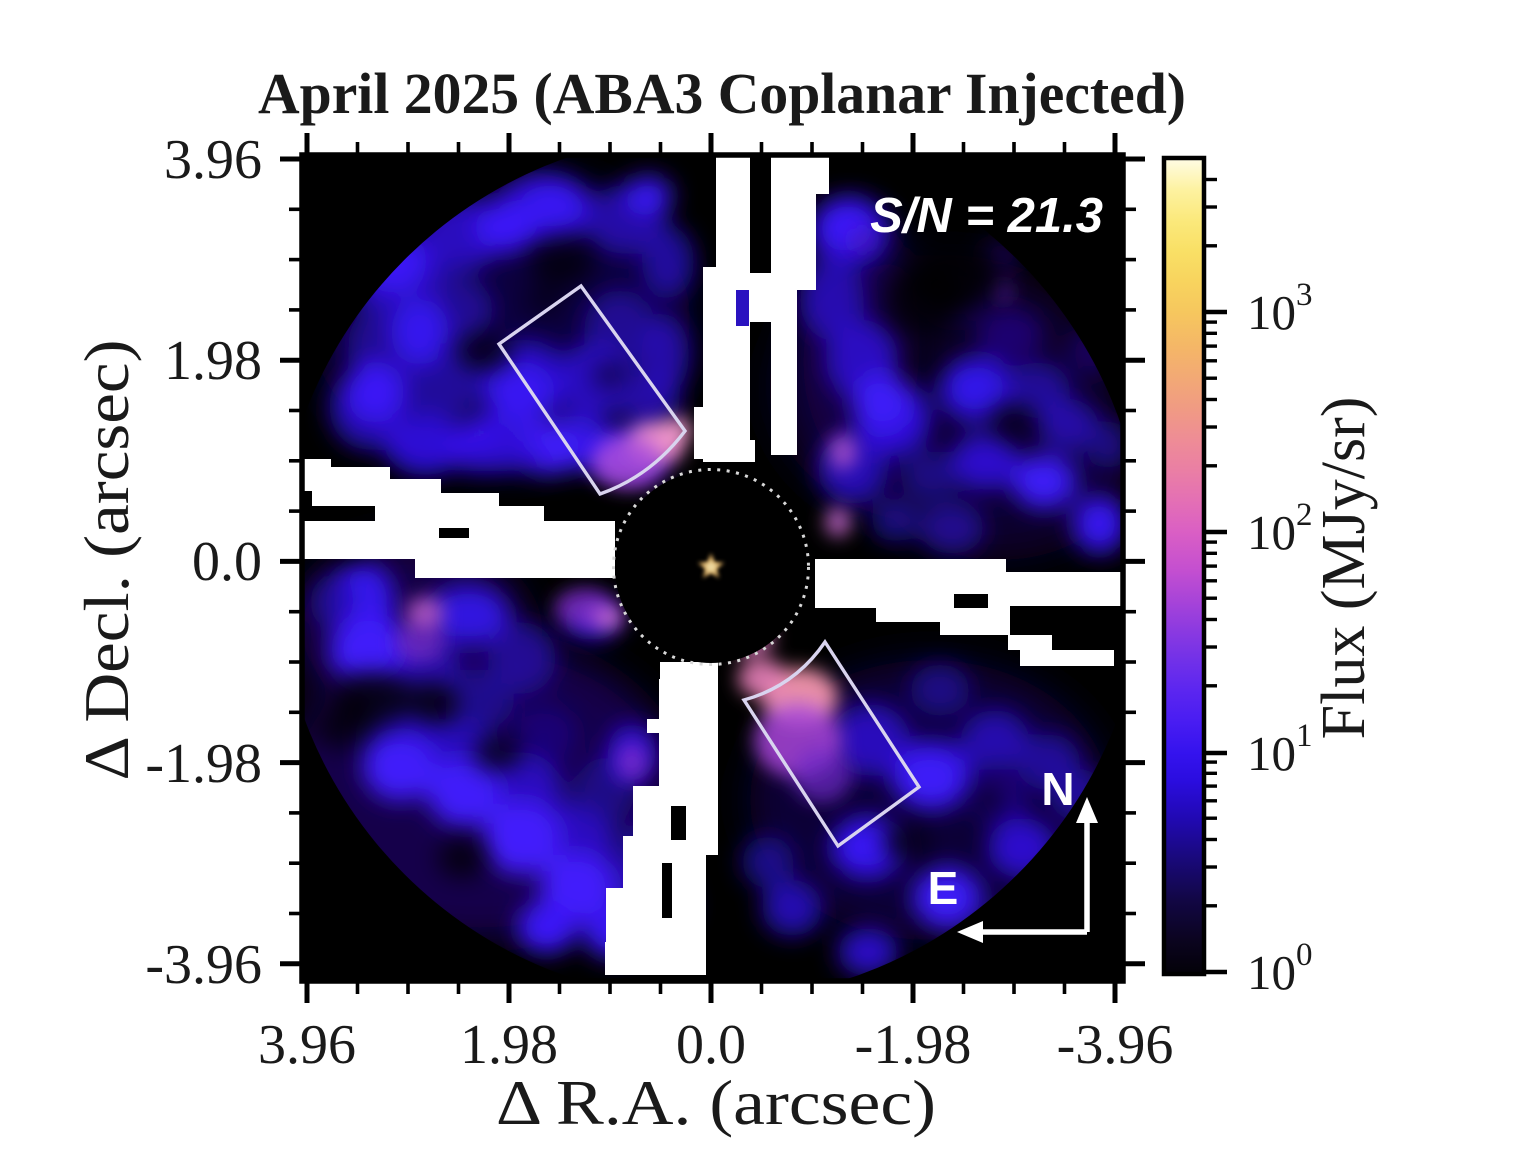  I want to click on svg-text: E, so click(943, 888).